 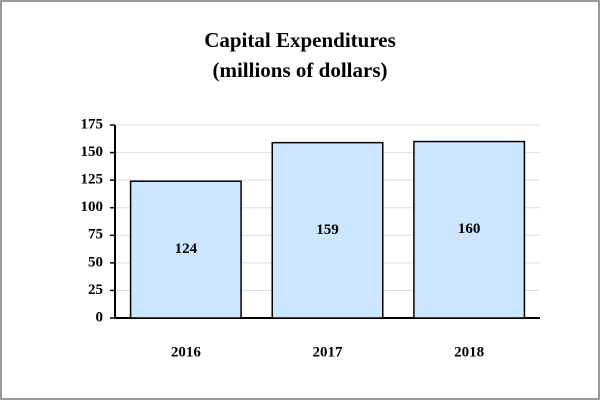 What do you see at coordinates (95, 262) in the screenshot?
I see `y-tick-label: 50` at bounding box center [95, 262].